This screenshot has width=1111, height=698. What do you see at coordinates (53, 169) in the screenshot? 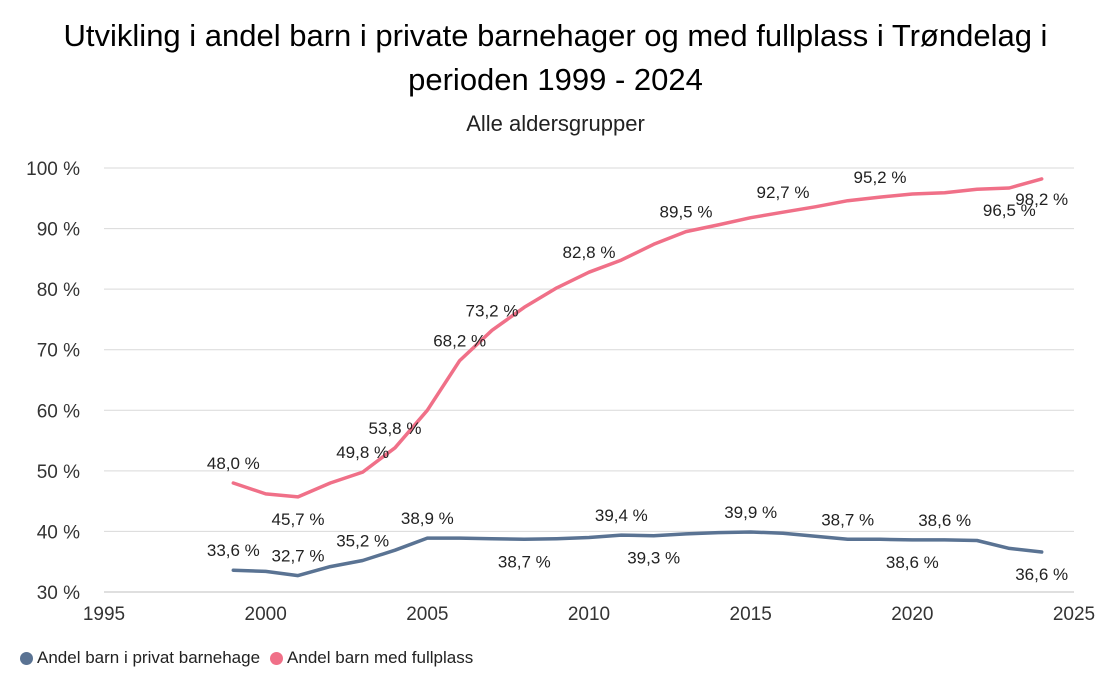
I see `y-tick-label: 100 %` at bounding box center [53, 169].